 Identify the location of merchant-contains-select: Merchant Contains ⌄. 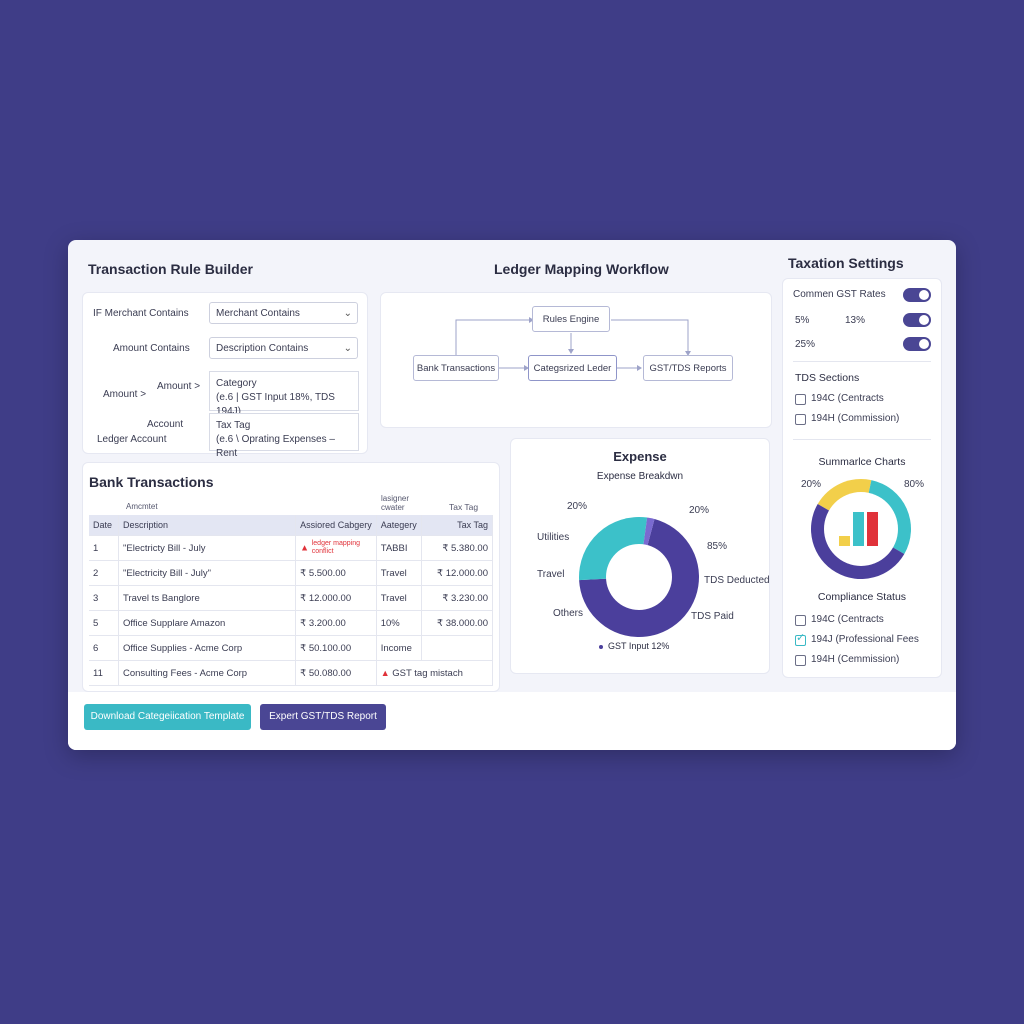
(283, 313).